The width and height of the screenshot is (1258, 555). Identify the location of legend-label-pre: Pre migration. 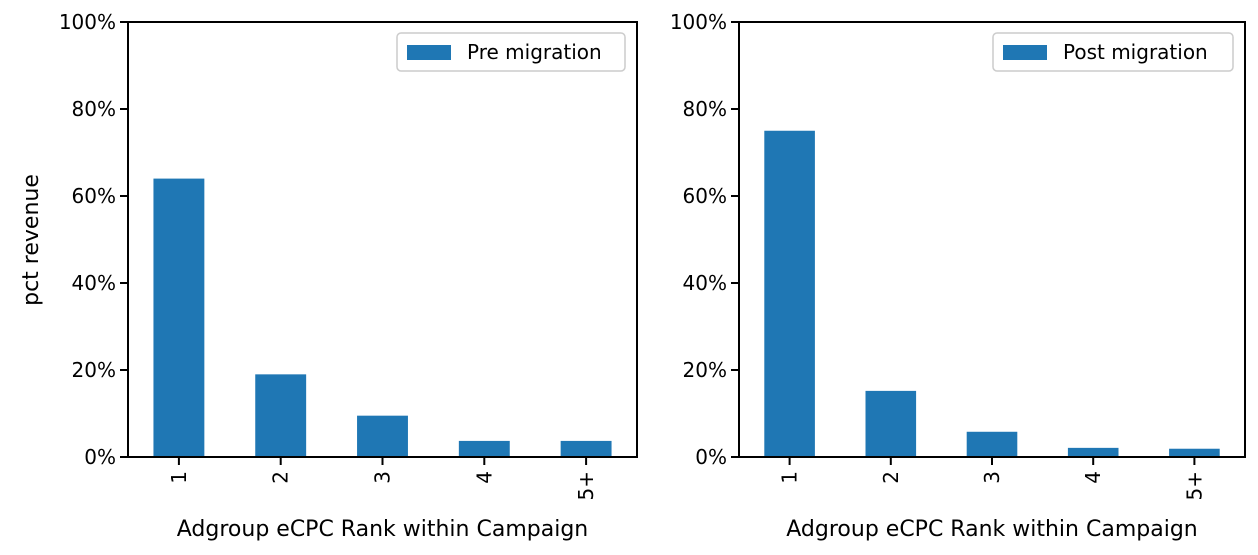
(534, 52).